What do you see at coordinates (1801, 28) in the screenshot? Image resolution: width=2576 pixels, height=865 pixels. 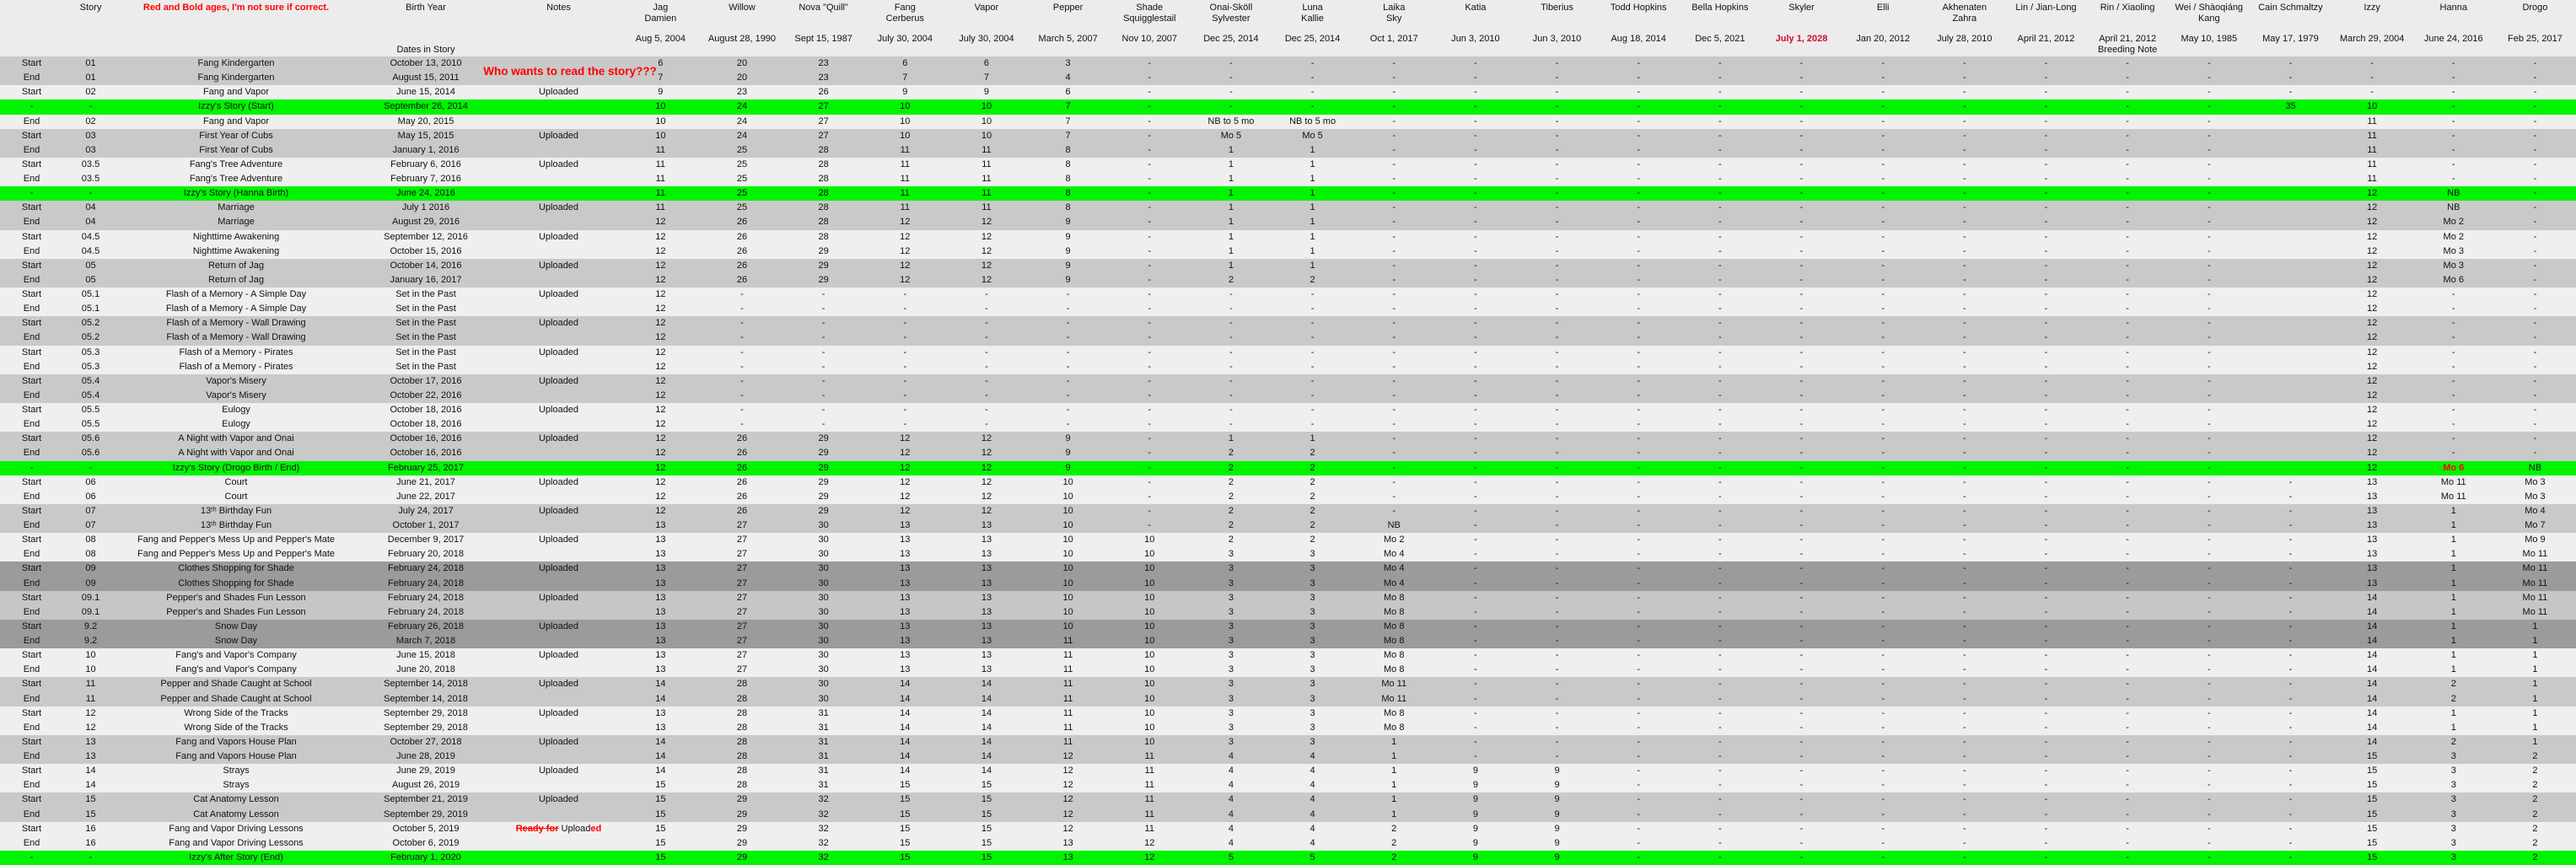 I see `character-column-header: Skyler July 1, 2028` at bounding box center [1801, 28].